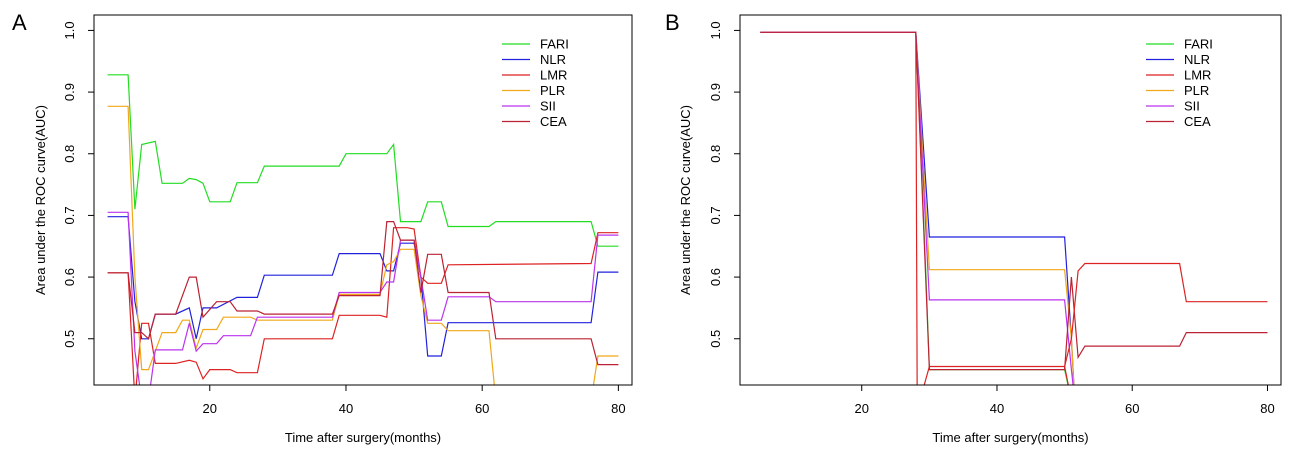 The width and height of the screenshot is (1296, 449). I want to click on panel-label: B, so click(672, 22).